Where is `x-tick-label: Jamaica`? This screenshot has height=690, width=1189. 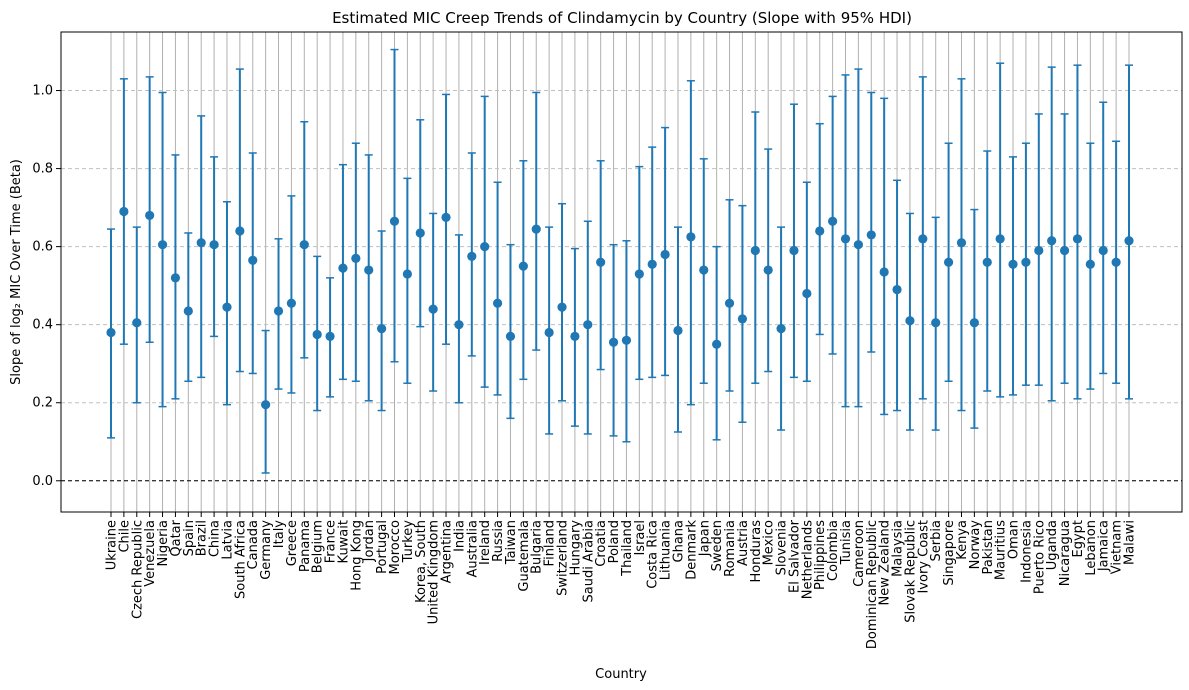
x-tick-label: Jamaica is located at coordinates (1104, 546).